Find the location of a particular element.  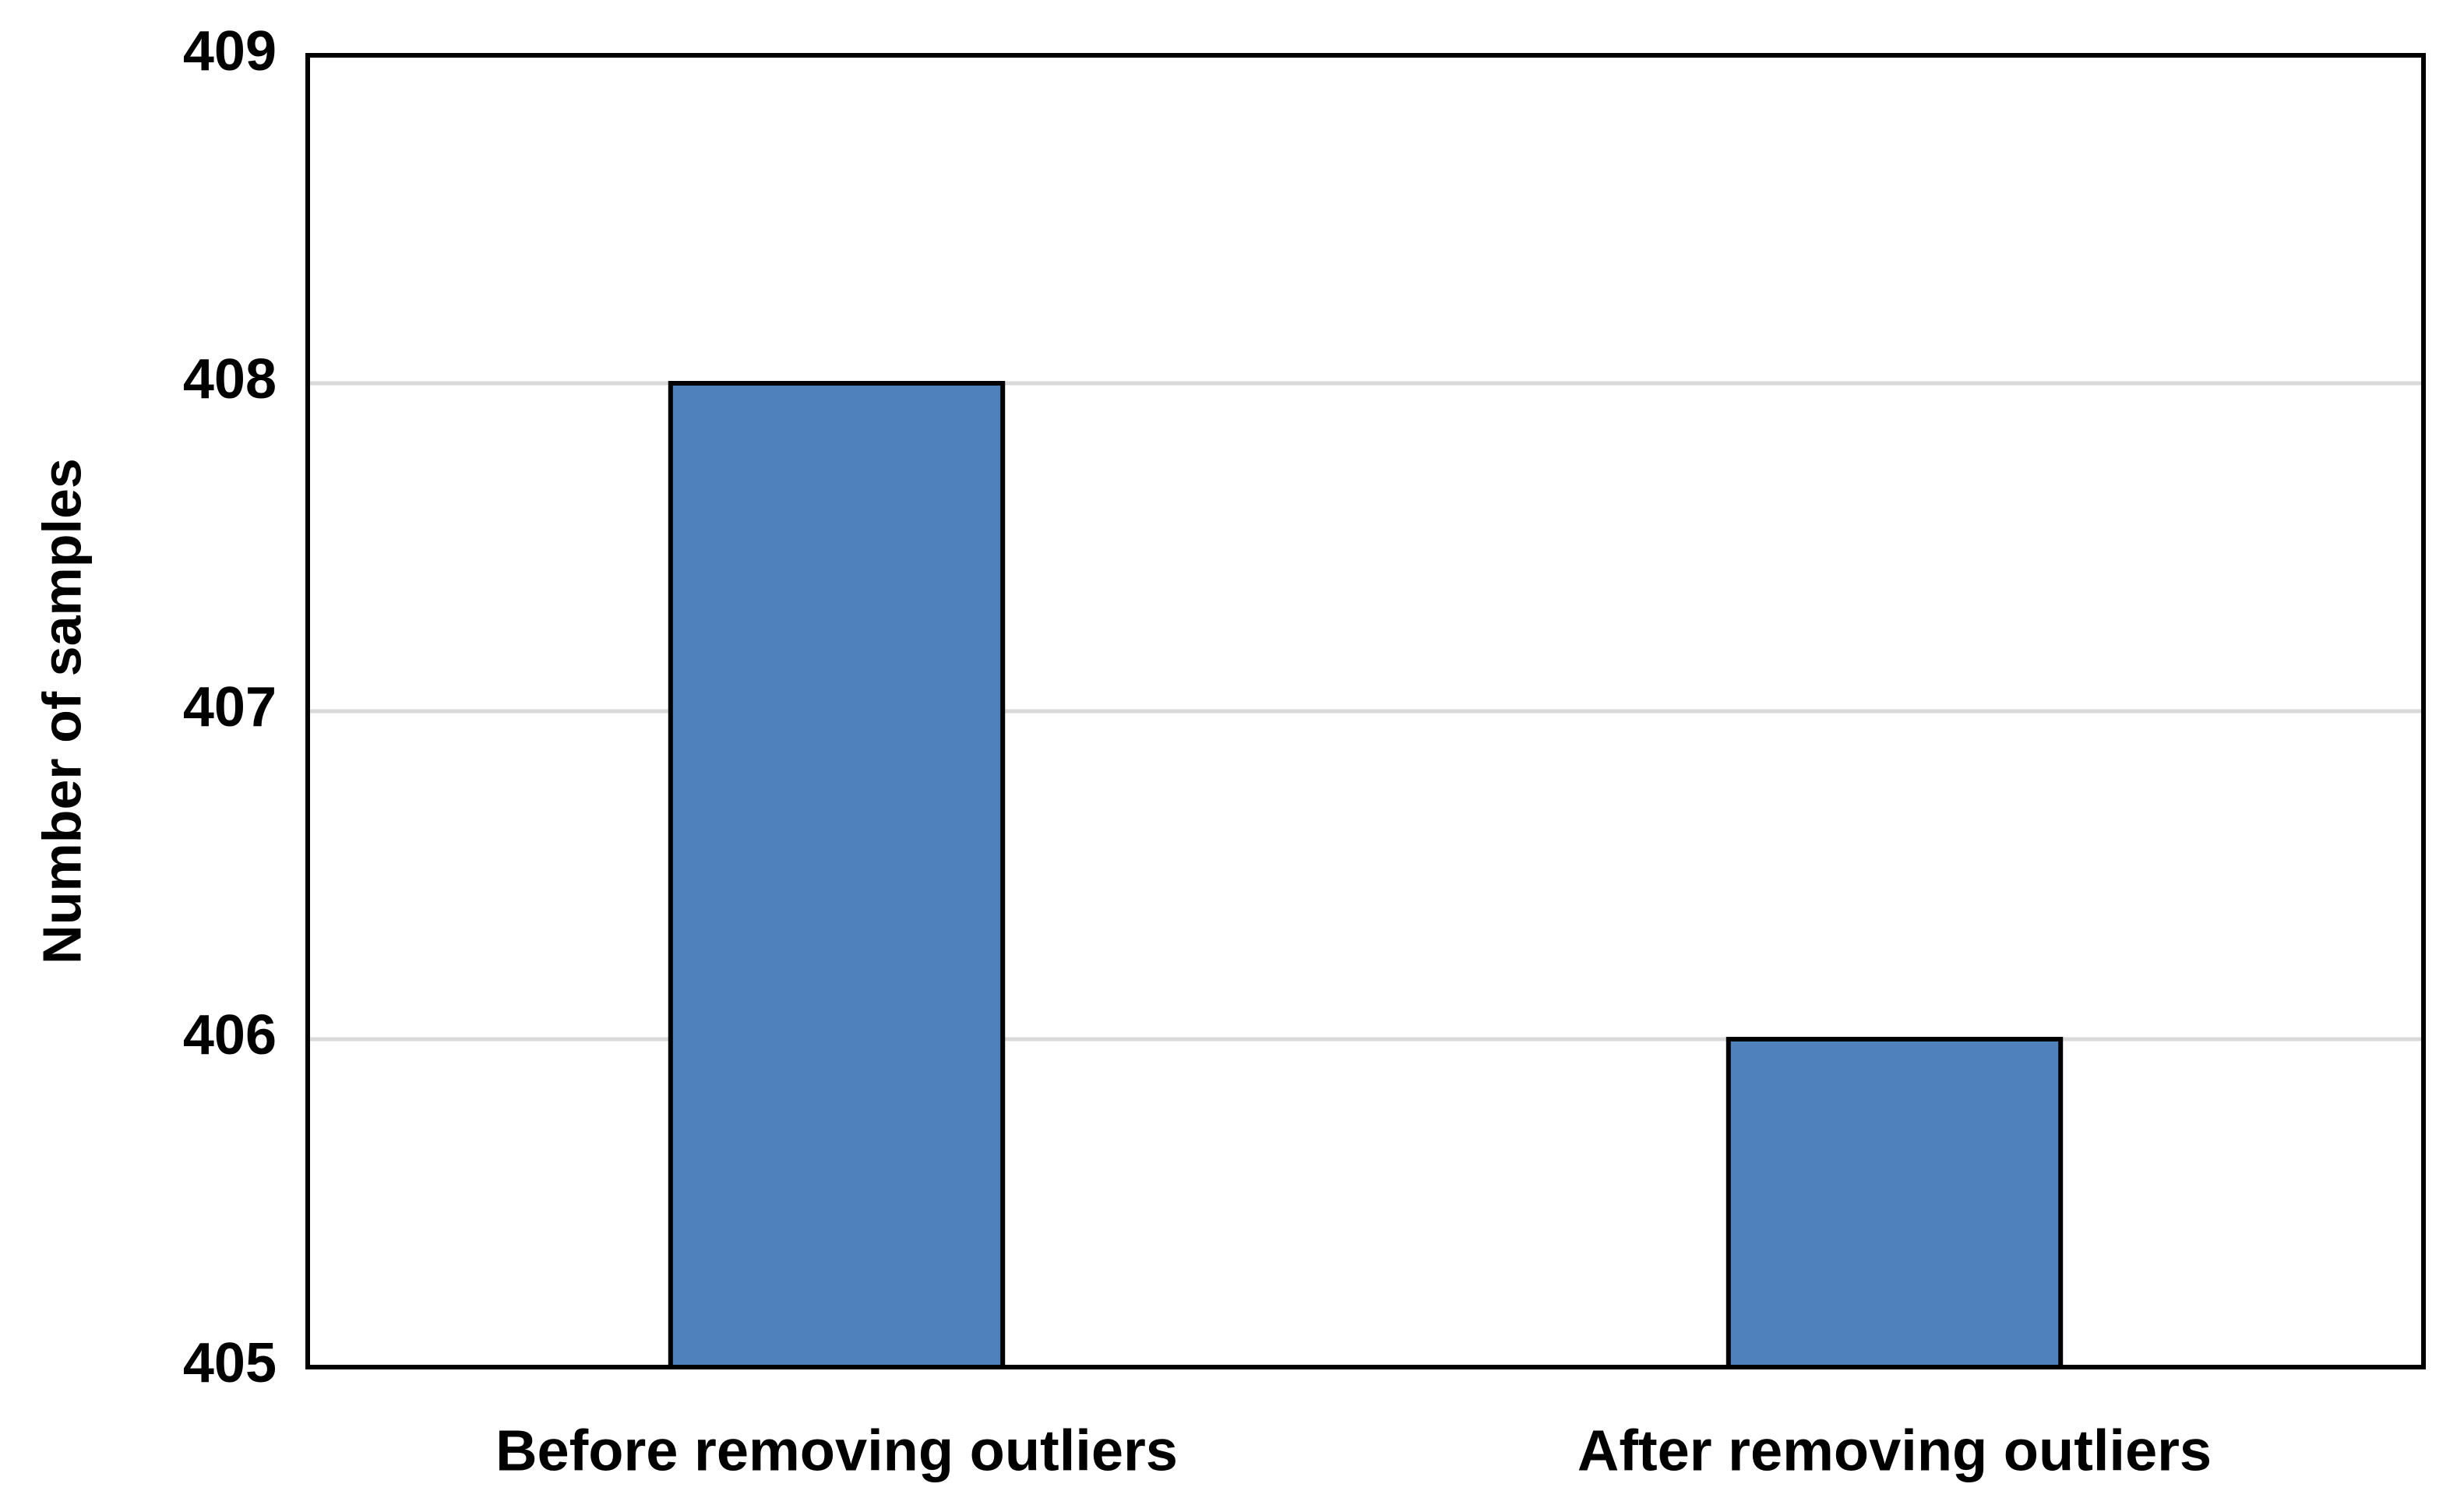

y-axis-label: Number of samples is located at coordinates (61, 711).